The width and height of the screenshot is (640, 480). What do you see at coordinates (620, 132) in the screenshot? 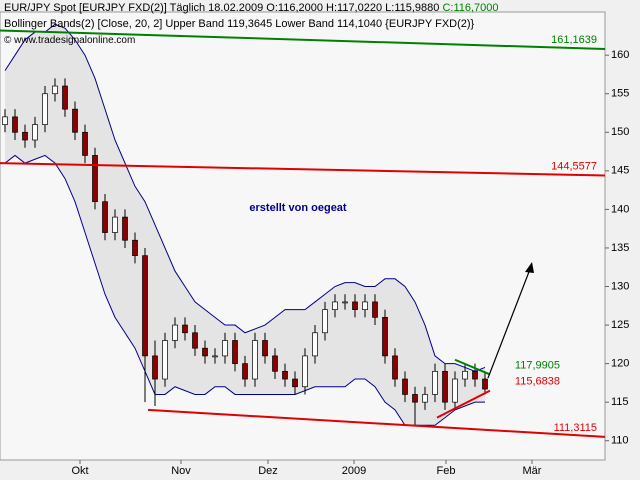
I see `y-tick-label: 150` at bounding box center [620, 132].